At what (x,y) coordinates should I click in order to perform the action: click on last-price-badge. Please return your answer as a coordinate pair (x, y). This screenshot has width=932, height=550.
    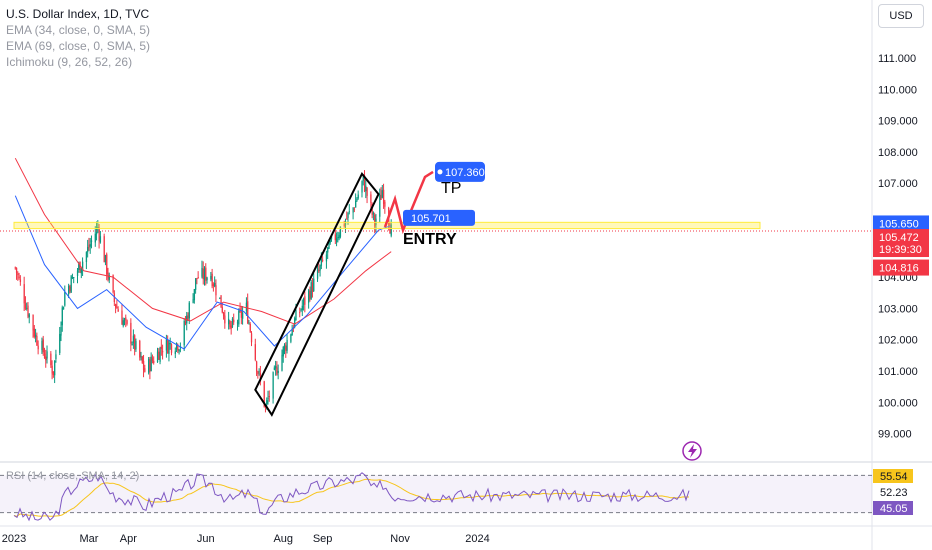
    Looking at the image, I should click on (901, 243).